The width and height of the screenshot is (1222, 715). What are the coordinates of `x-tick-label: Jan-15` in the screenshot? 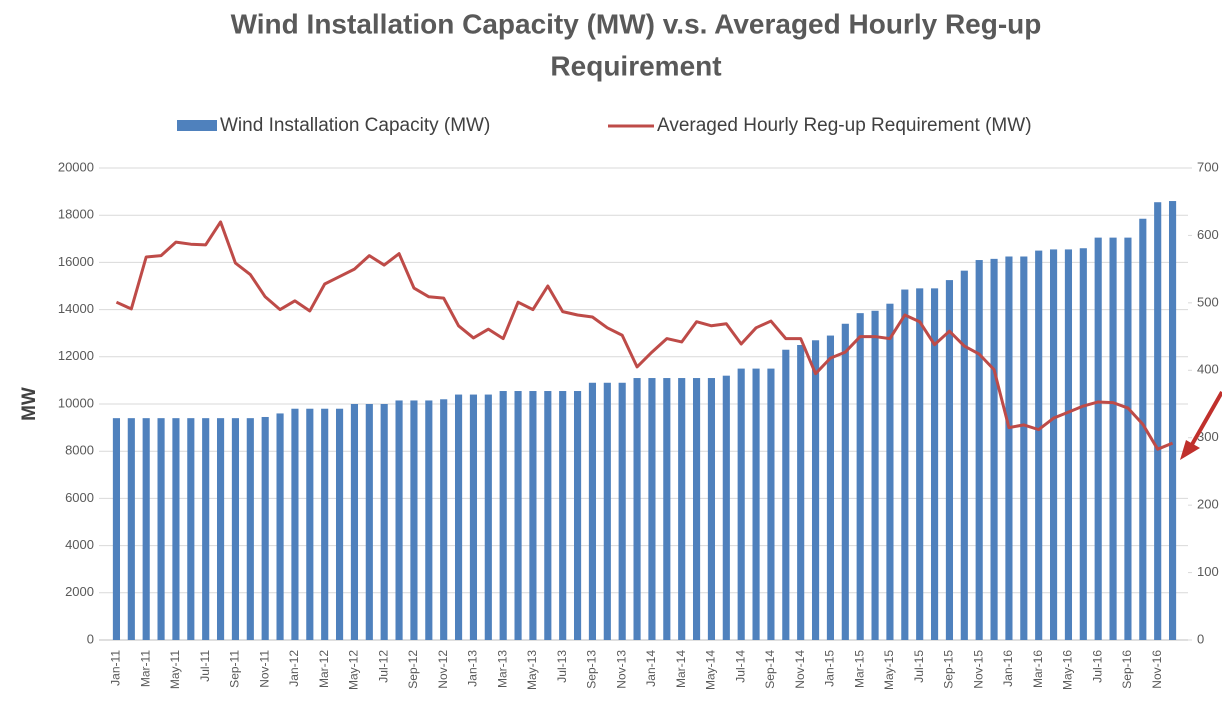 It's located at (830, 668).